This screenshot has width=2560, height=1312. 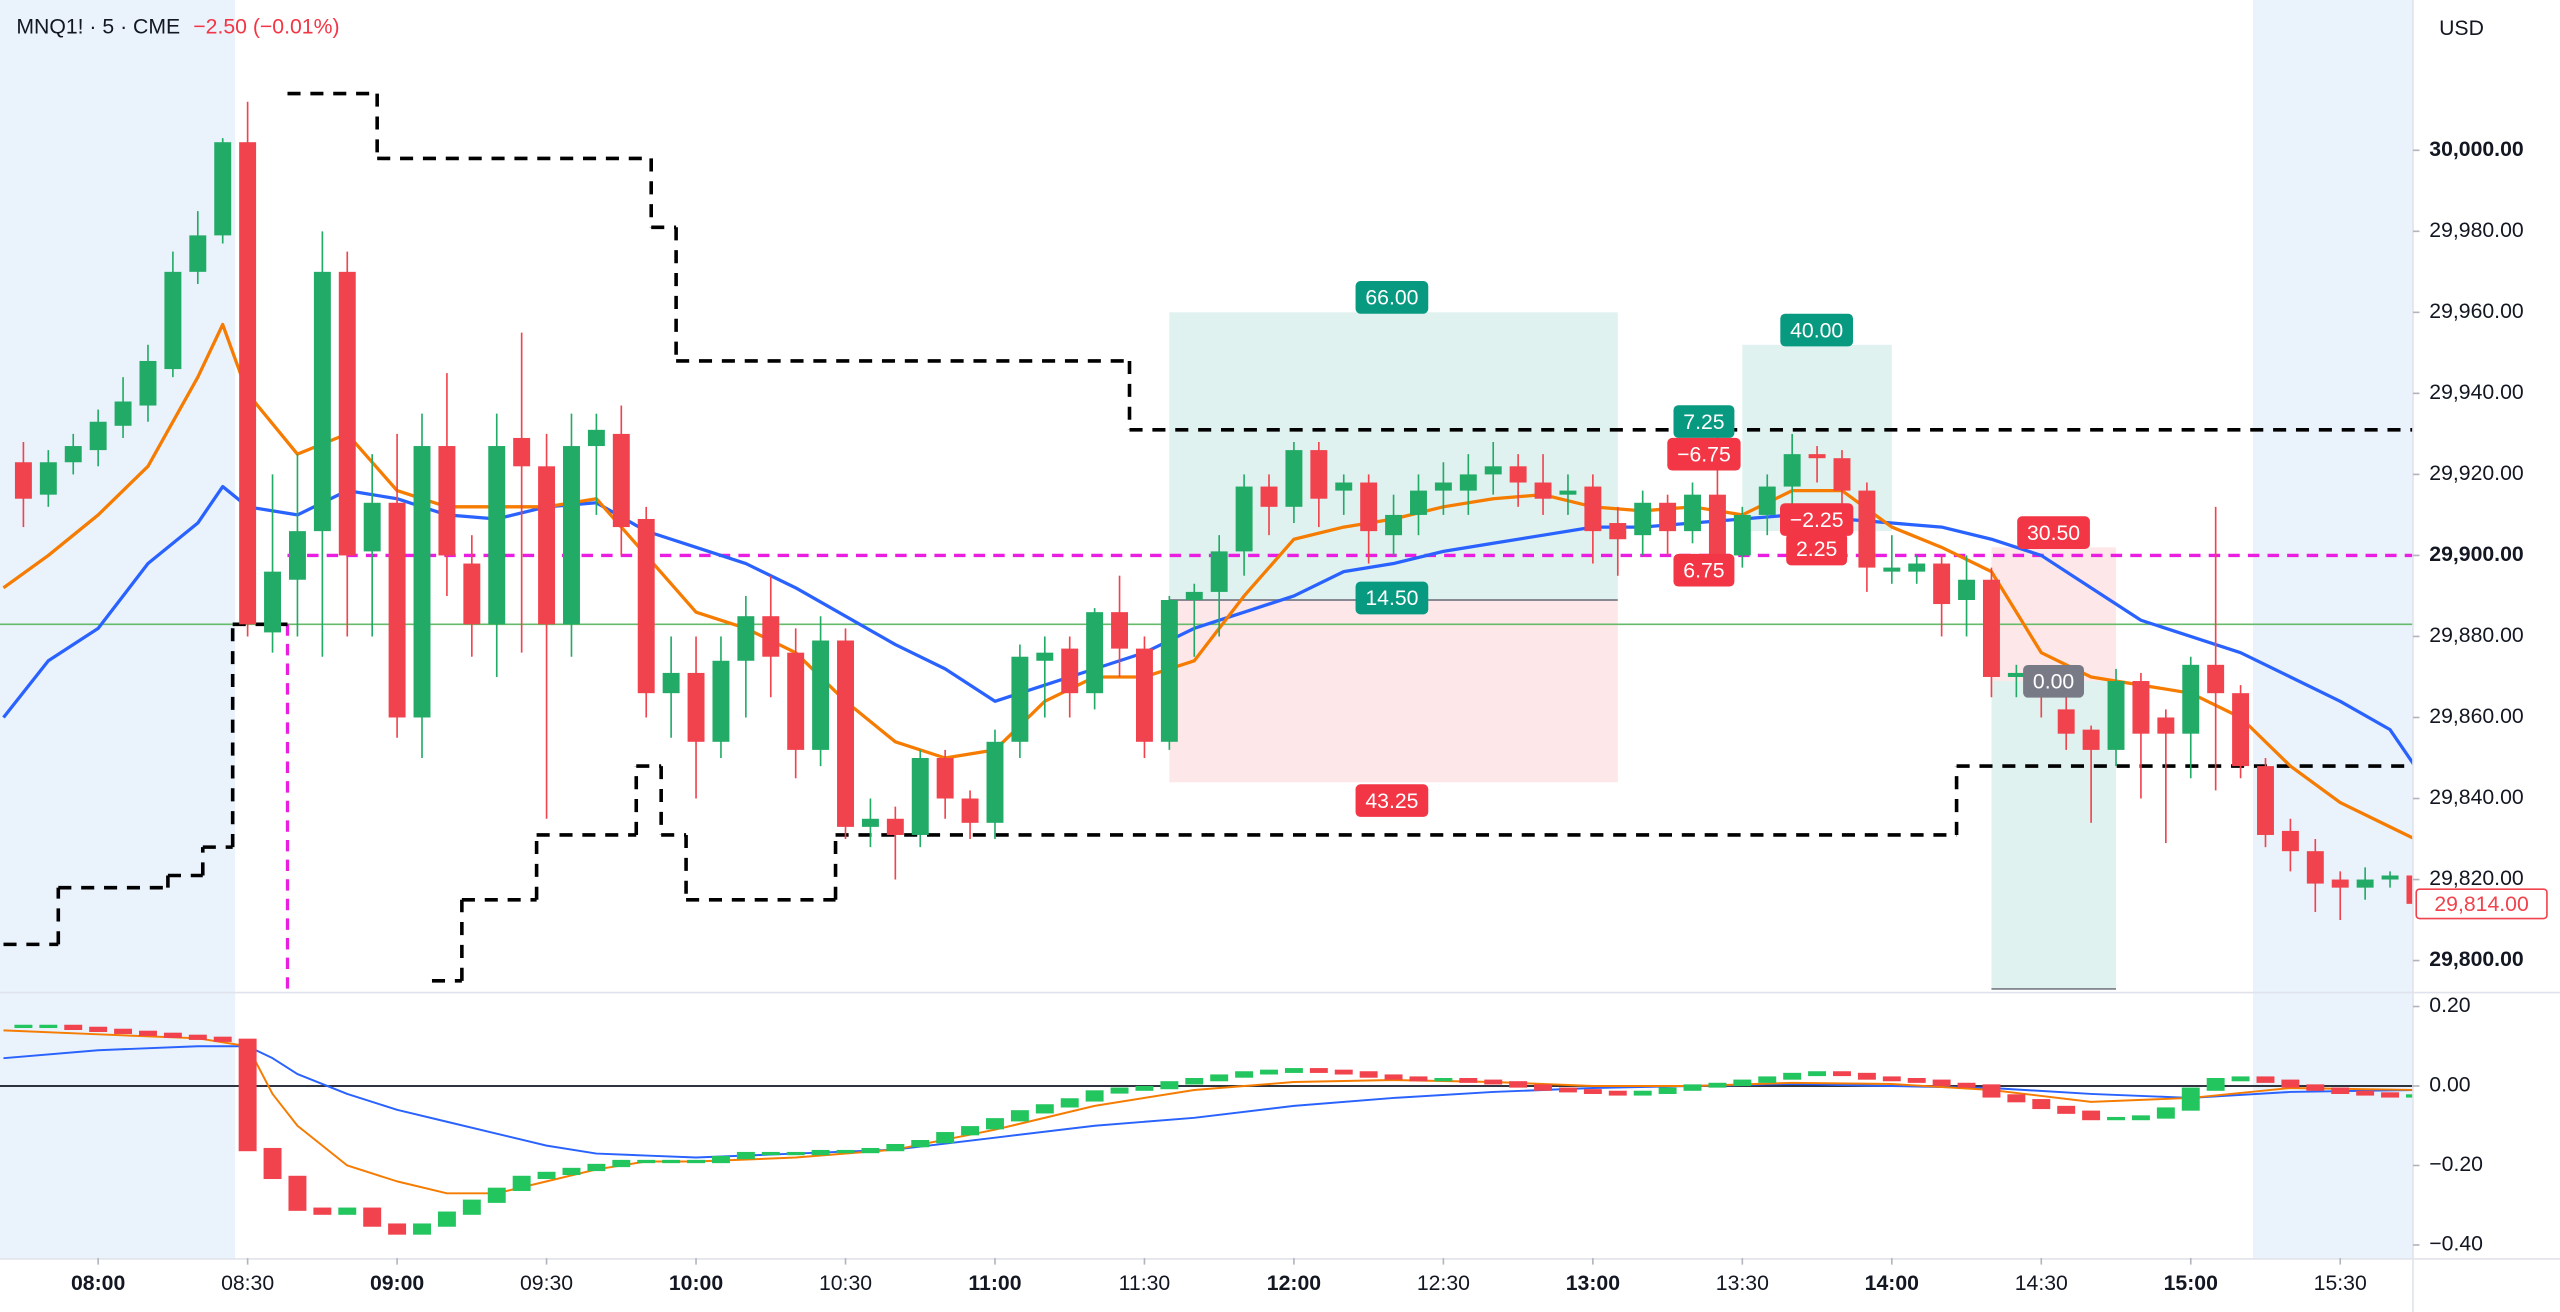 What do you see at coordinates (546, 1283) in the screenshot?
I see `x-tick-label: 09:30` at bounding box center [546, 1283].